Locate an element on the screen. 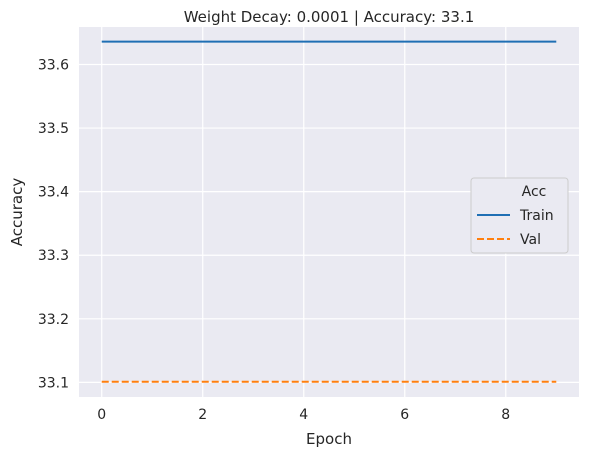  legend-label-train: Train is located at coordinates (536, 216).